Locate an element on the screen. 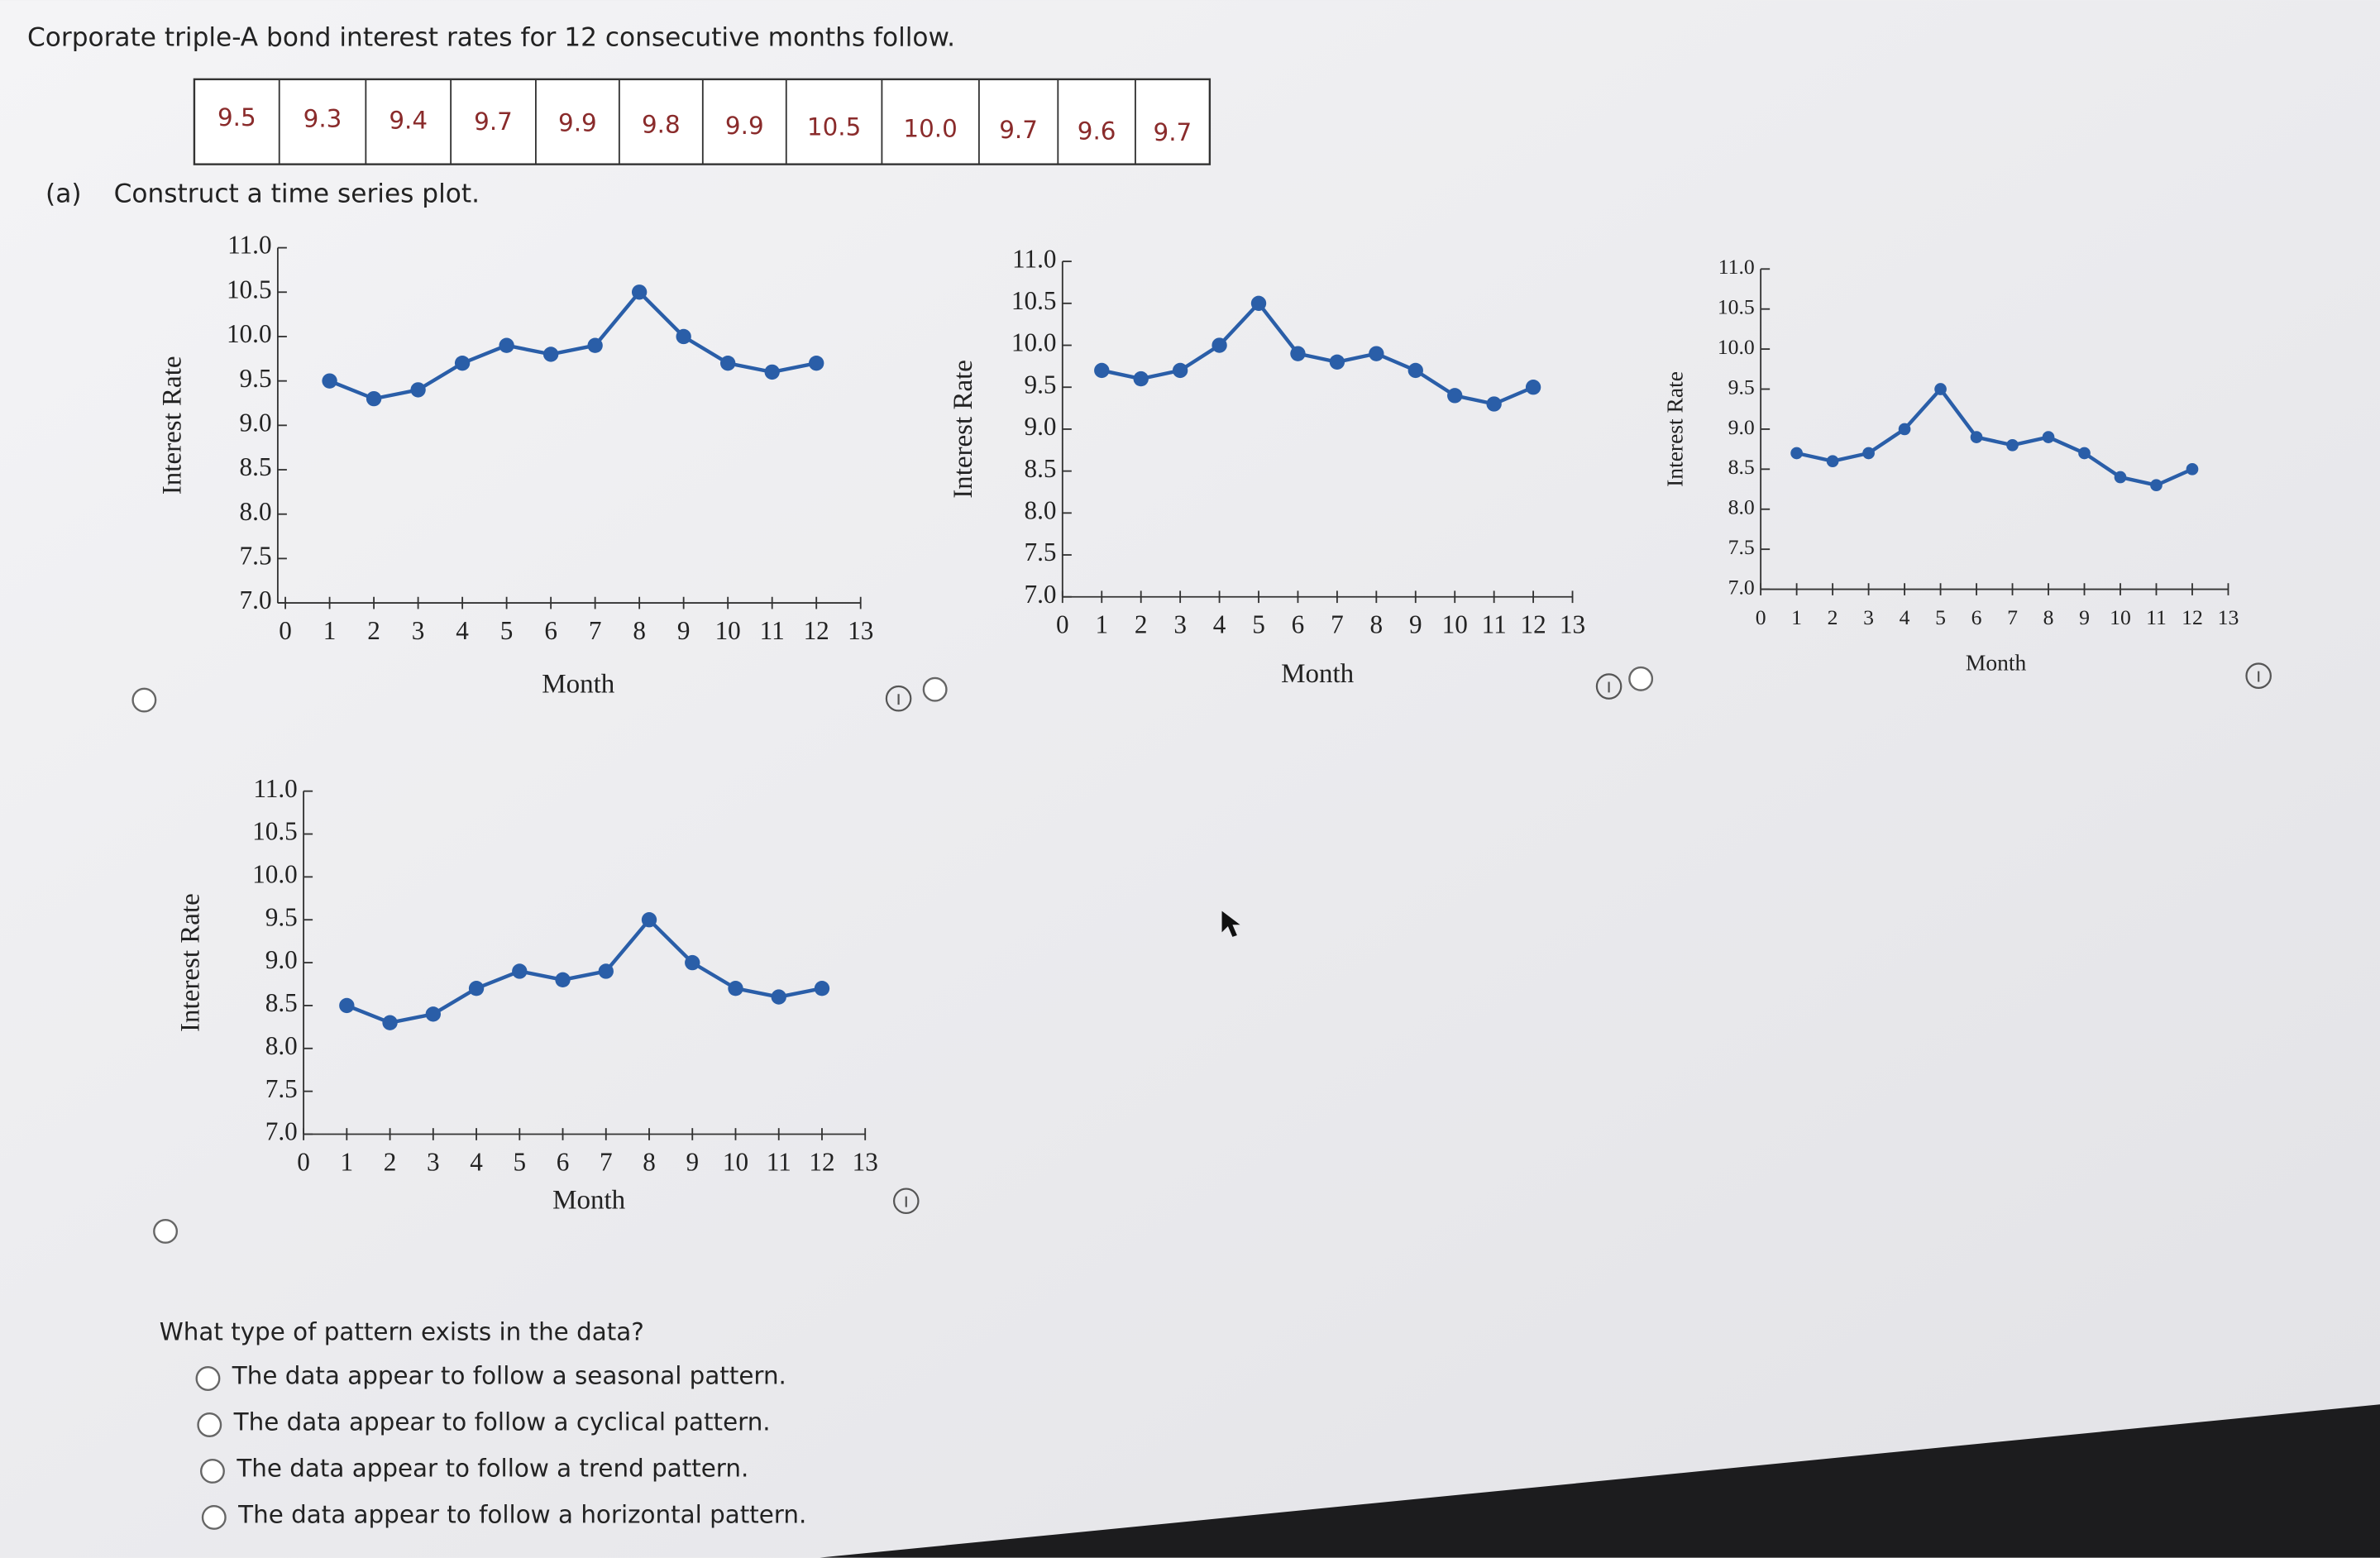 Image resolution: width=2380 pixels, height=1558 pixels. table-cell: 9.8 is located at coordinates (661, 124).